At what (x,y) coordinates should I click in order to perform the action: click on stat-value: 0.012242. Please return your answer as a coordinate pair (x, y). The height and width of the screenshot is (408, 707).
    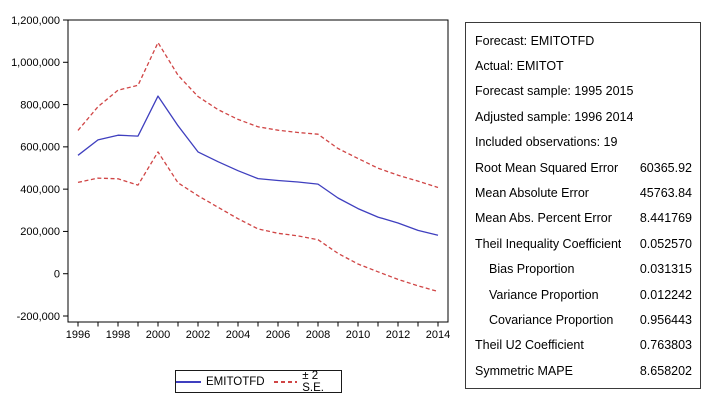
    Looking at the image, I should click on (665, 294).